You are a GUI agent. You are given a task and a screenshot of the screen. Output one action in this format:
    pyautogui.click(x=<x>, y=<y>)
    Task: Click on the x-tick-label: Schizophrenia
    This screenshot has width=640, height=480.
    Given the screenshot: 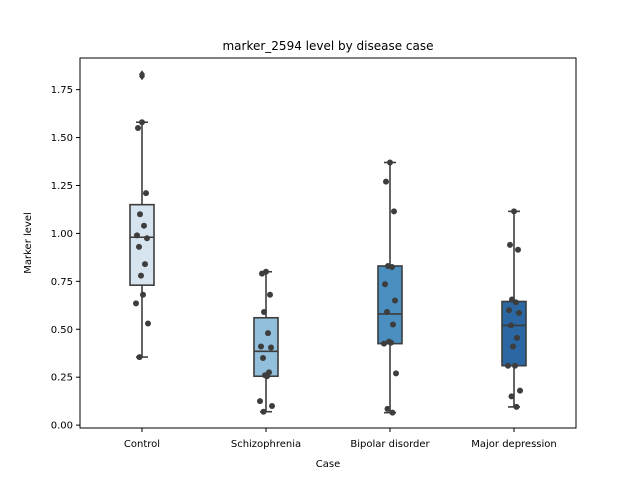 What is the action you would take?
    pyautogui.click(x=266, y=444)
    